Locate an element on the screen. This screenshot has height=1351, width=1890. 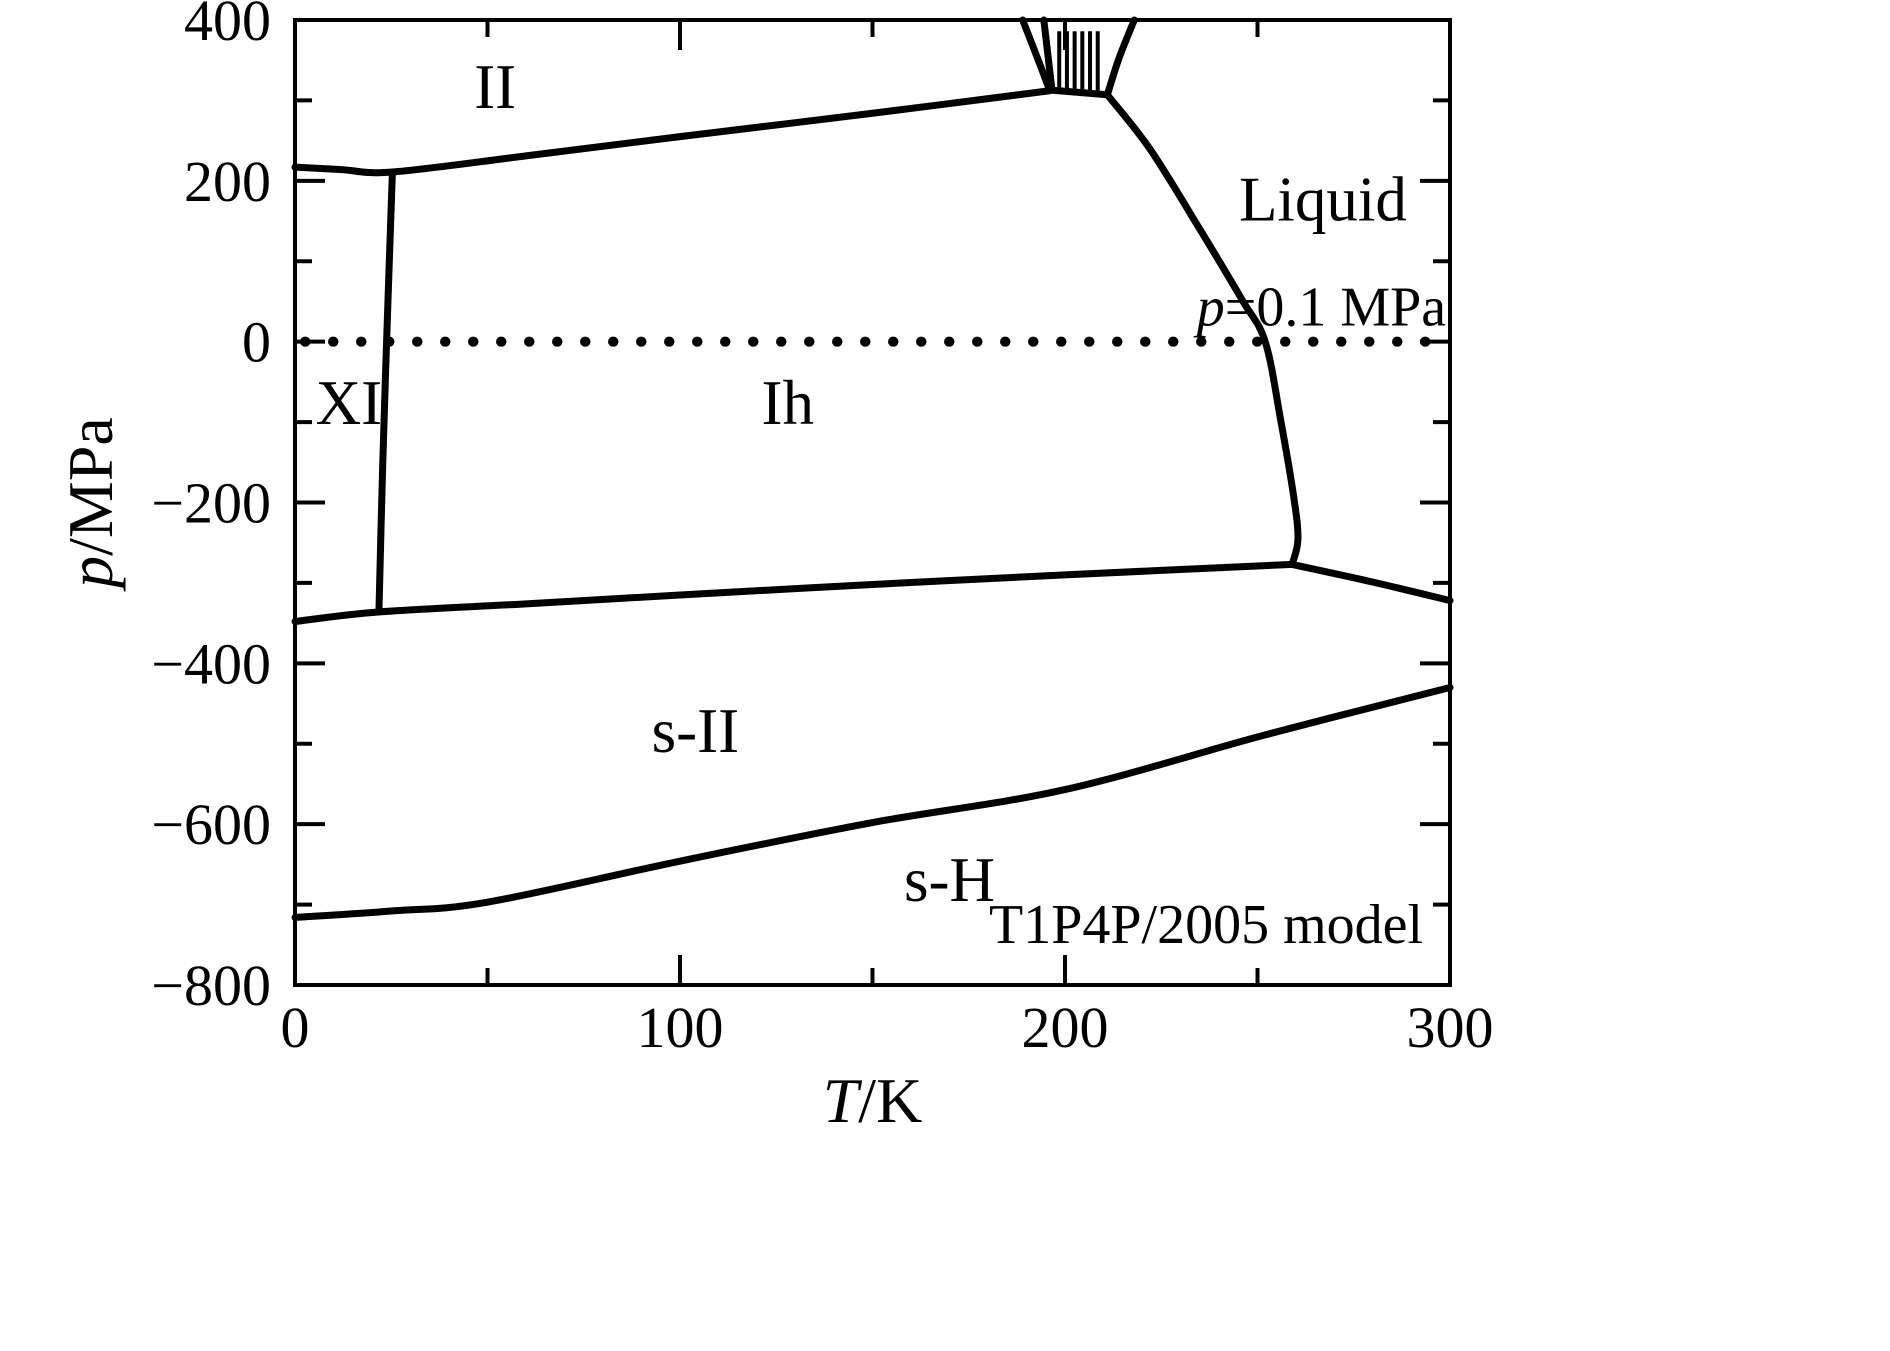
boundary-s-ii-s-h-boundary is located at coordinates (872, 802).